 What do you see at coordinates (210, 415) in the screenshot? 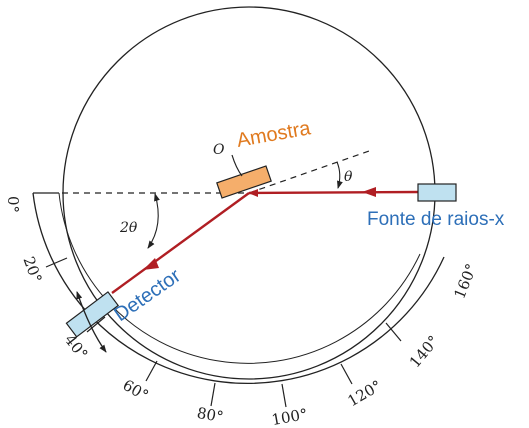
I see `scale-label-80: 80°` at bounding box center [210, 415].